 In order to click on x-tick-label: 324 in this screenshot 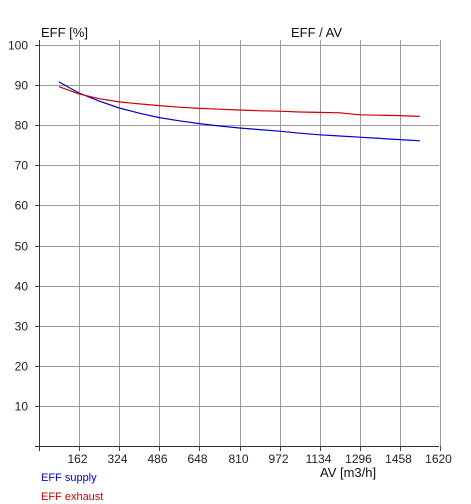, I will do `click(117, 459)`.